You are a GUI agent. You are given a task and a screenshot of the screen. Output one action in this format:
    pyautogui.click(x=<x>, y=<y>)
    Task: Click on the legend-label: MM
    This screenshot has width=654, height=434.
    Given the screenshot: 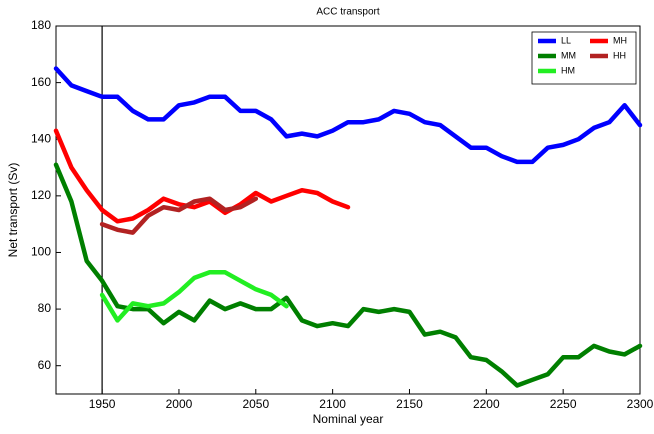 What is the action you would take?
    pyautogui.click(x=568, y=55)
    